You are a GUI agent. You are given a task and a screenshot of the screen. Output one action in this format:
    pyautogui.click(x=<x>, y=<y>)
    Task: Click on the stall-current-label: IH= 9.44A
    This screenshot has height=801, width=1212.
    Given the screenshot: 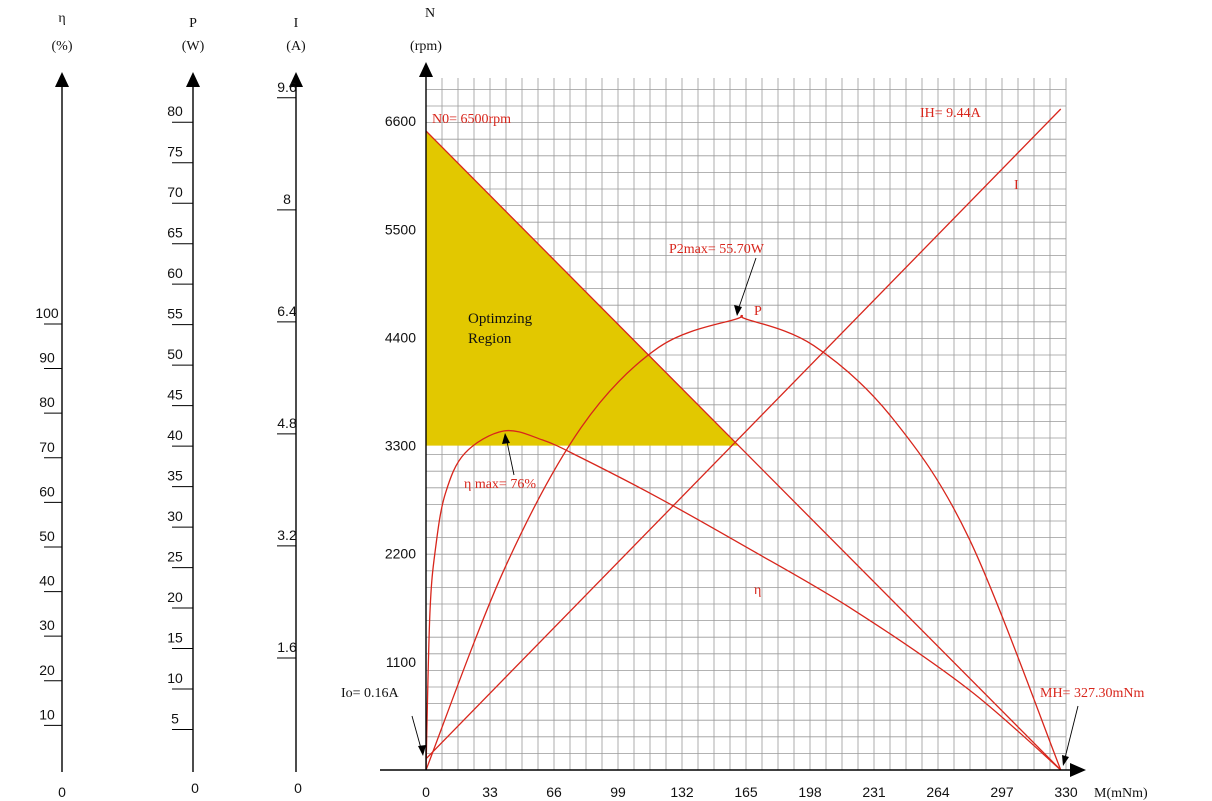 What is the action you would take?
    pyautogui.click(x=951, y=113)
    